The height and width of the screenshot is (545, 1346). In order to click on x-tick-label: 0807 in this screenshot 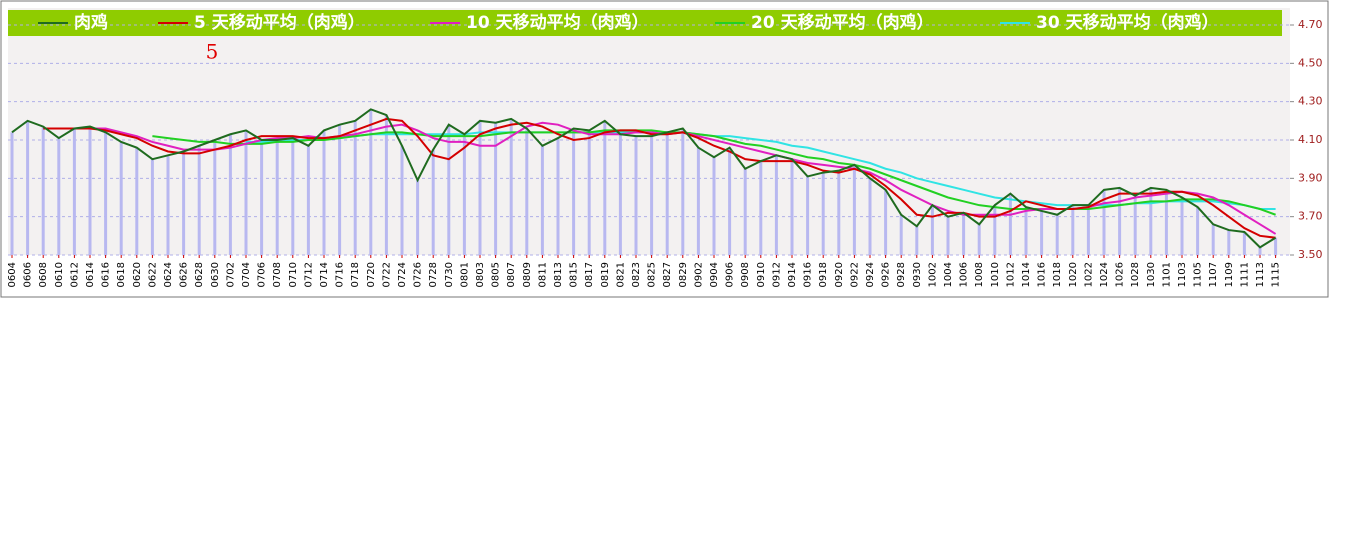, I will do `click(511, 274)`.